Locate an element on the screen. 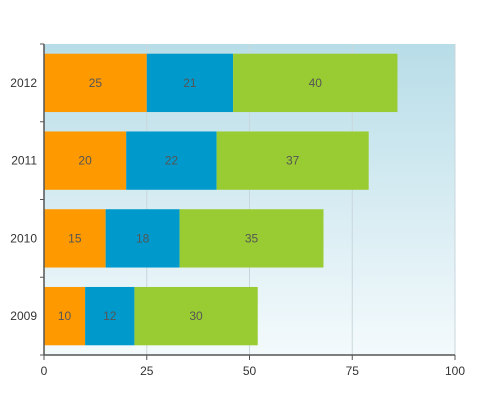 This screenshot has width=500, height=400. data-label: 18 is located at coordinates (143, 238).